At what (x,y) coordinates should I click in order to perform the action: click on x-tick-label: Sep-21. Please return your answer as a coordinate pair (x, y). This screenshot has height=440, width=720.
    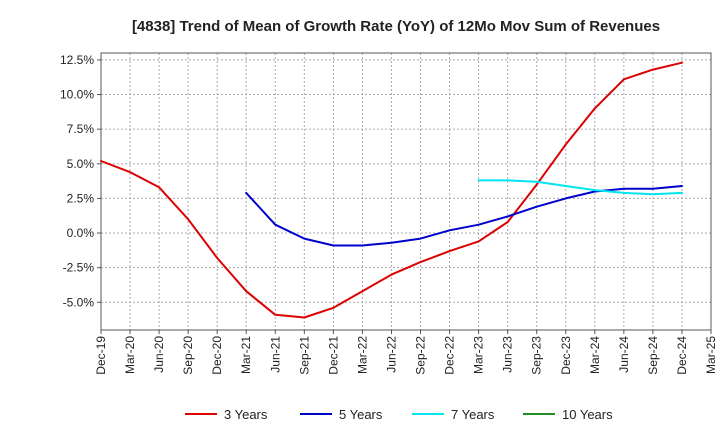
    Looking at the image, I should click on (304, 355).